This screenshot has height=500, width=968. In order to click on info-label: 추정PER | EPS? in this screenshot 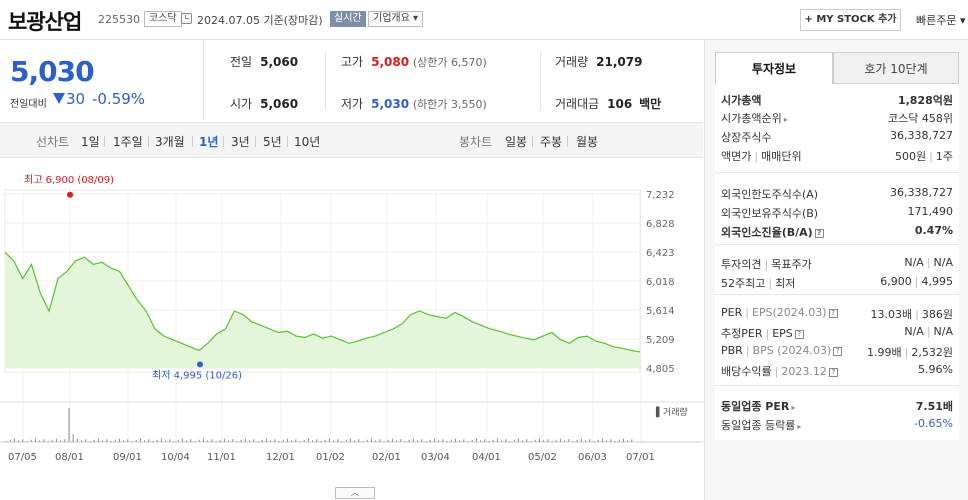, I will do `click(762, 333)`.